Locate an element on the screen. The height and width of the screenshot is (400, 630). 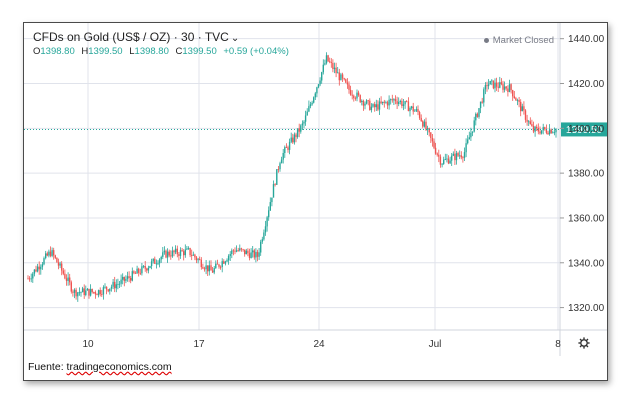
low-value: 1398.80 is located at coordinates (151, 51).